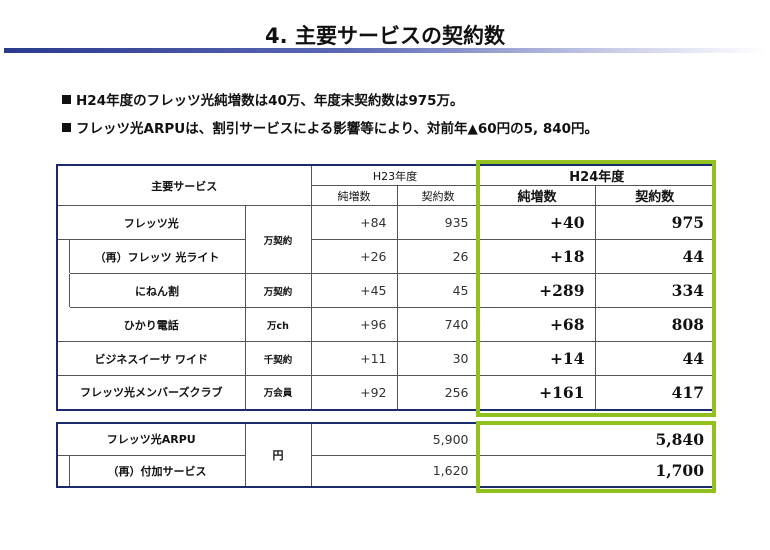 The width and height of the screenshot is (770, 550). I want to click on table-row: （再）付加サービス 1,620 1,700, so click(386, 471).